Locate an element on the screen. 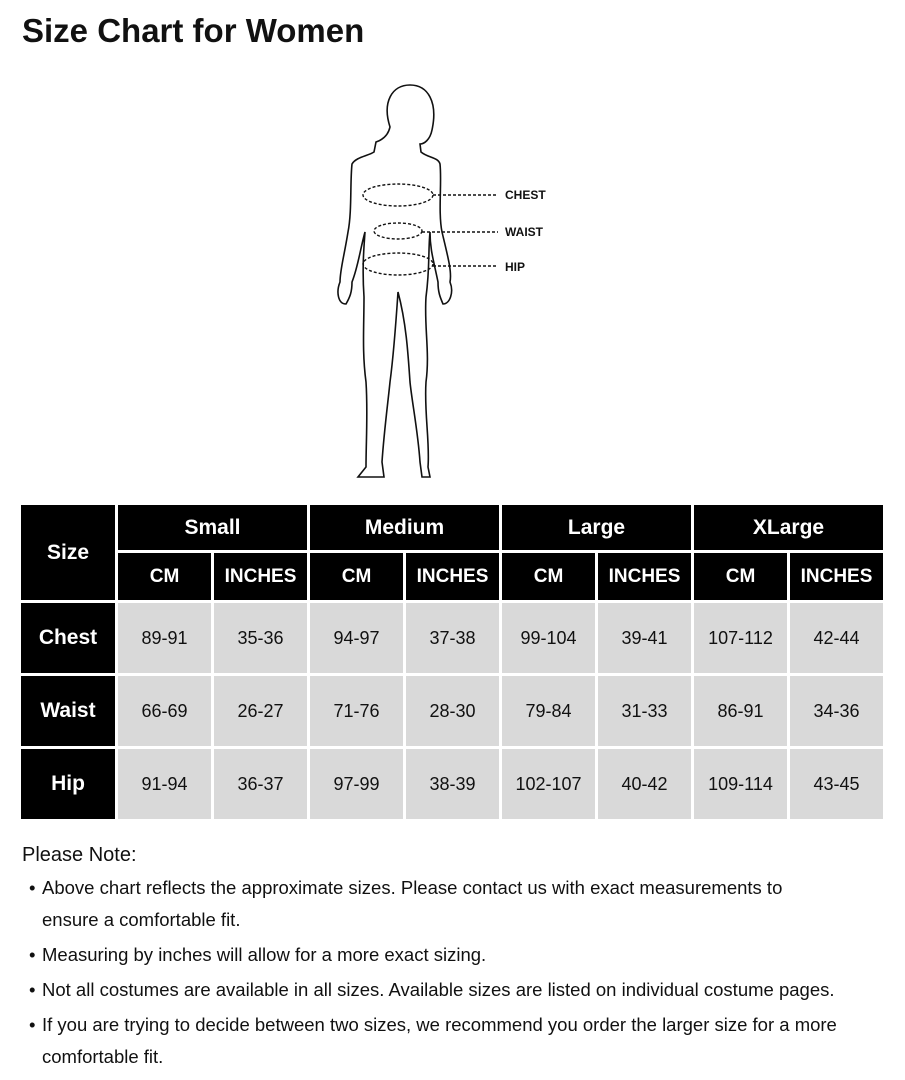 The image size is (905, 1080). measurement-cell: 86-91 is located at coordinates (740, 711).